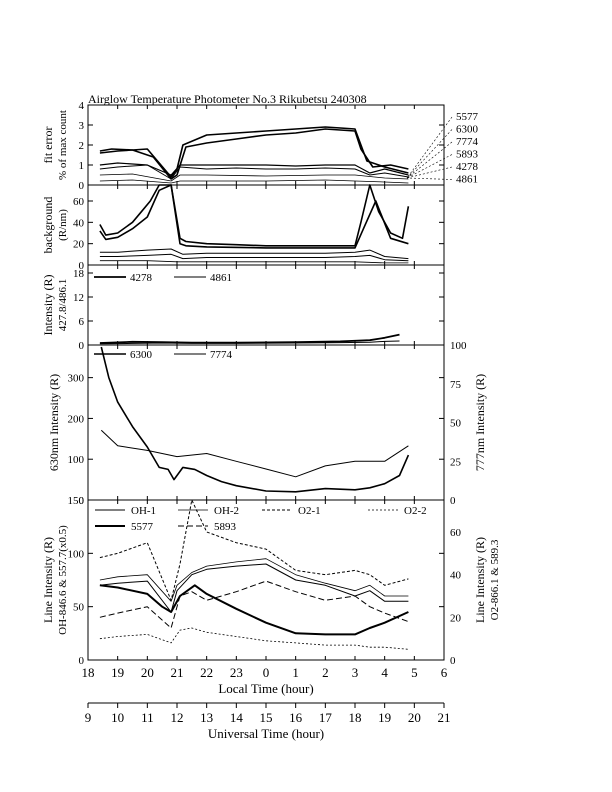 Image resolution: width=612 pixels, height=792 pixels. I want to click on fit_error-frame, so click(266, 145).